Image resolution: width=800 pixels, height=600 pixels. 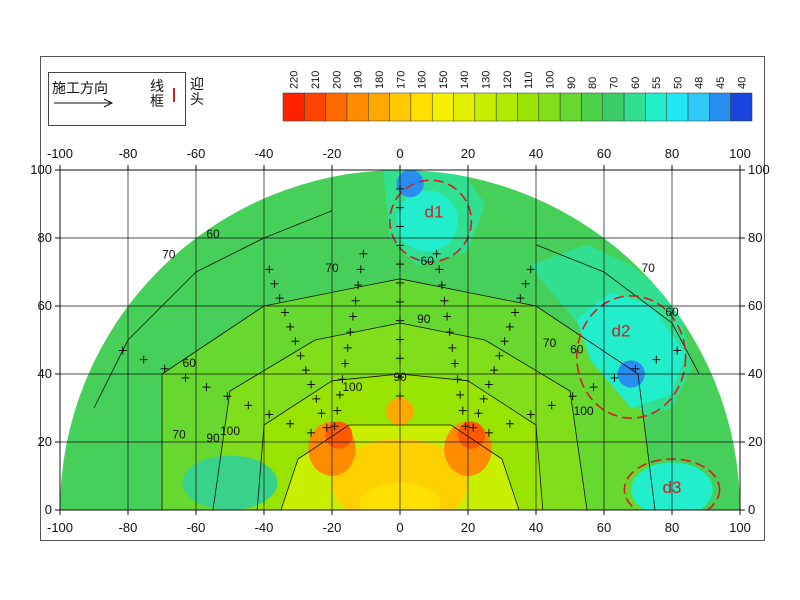 I want to click on y-tick-label-left: 60, so click(x=45, y=305).